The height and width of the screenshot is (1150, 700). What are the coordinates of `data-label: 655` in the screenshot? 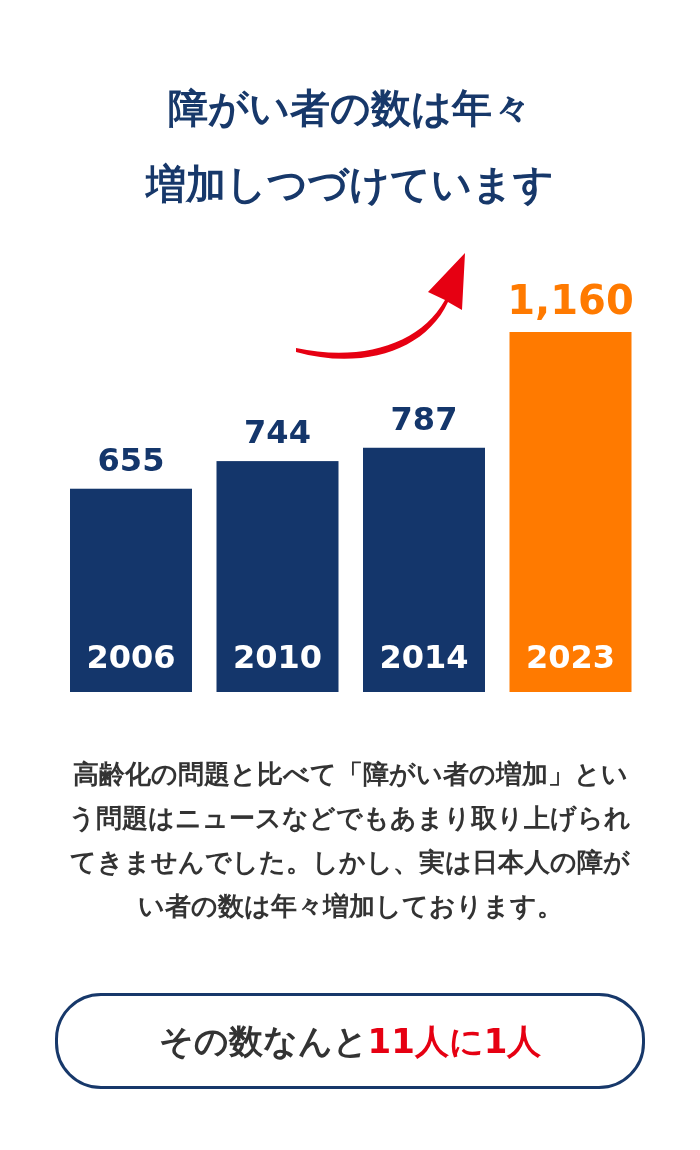 It's located at (131, 459).